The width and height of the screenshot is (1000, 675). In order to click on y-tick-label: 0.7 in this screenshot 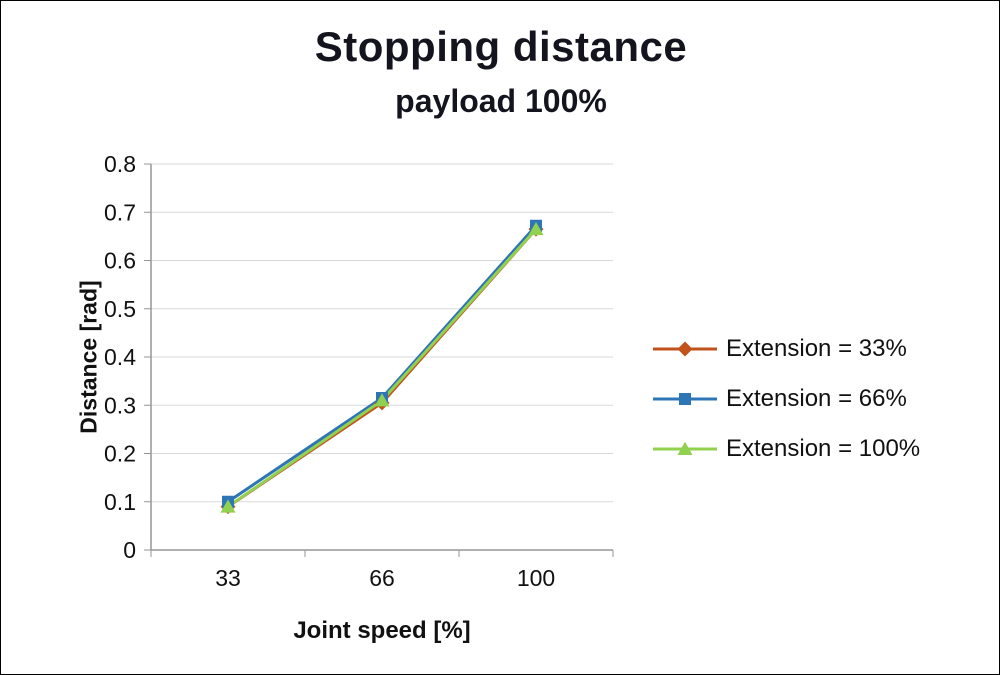, I will do `click(120, 212)`.